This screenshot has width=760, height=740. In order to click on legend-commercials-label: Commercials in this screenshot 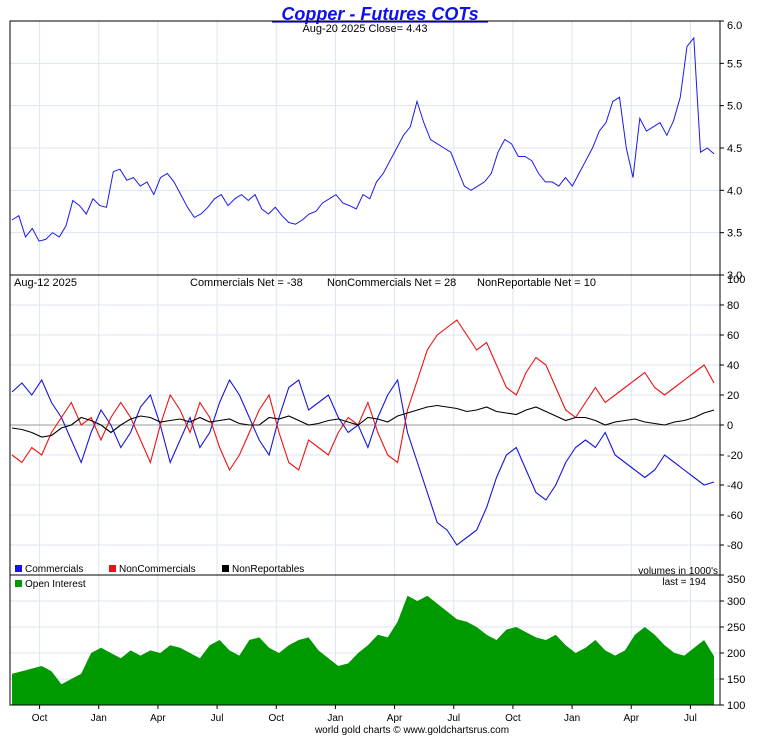, I will do `click(54, 569)`.